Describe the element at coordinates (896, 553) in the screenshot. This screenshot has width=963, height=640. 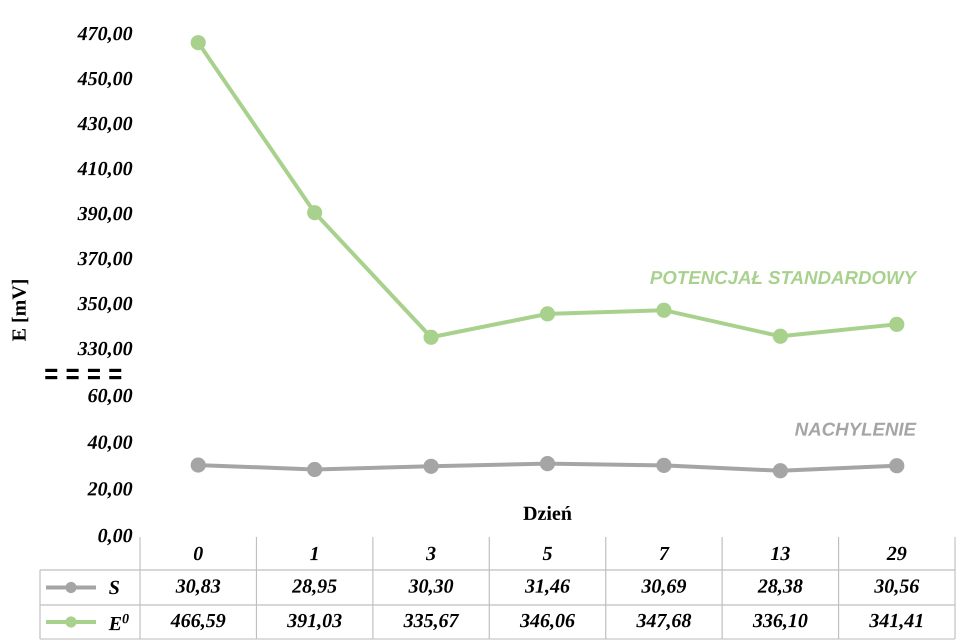
I see `x-tick-label: 29` at that location.